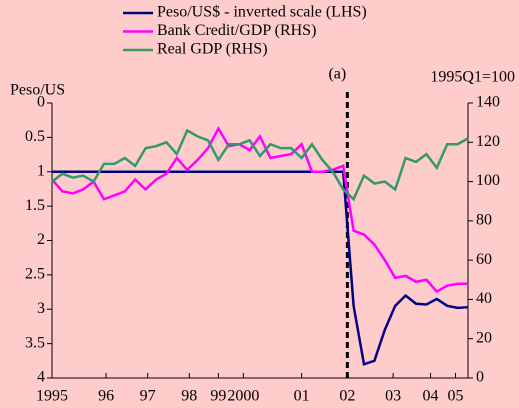  I want to click on x-tick-label: 02, so click(347, 396).